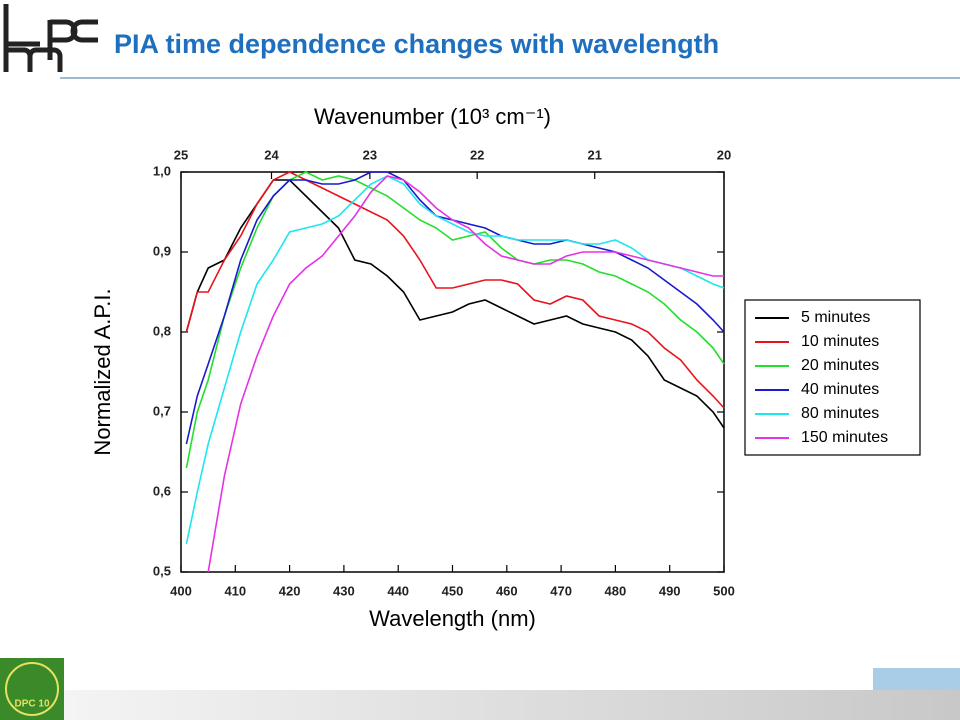  I want to click on x-tick-label: 410, so click(235, 590).